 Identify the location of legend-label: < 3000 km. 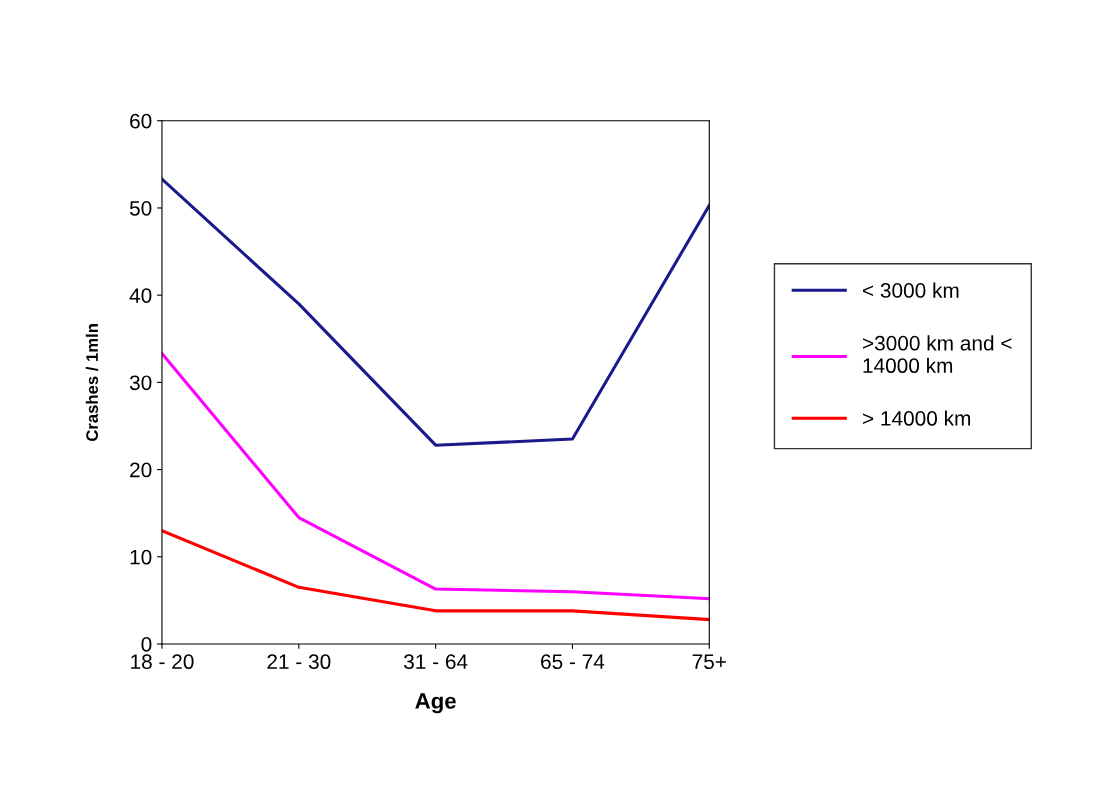
(910, 290).